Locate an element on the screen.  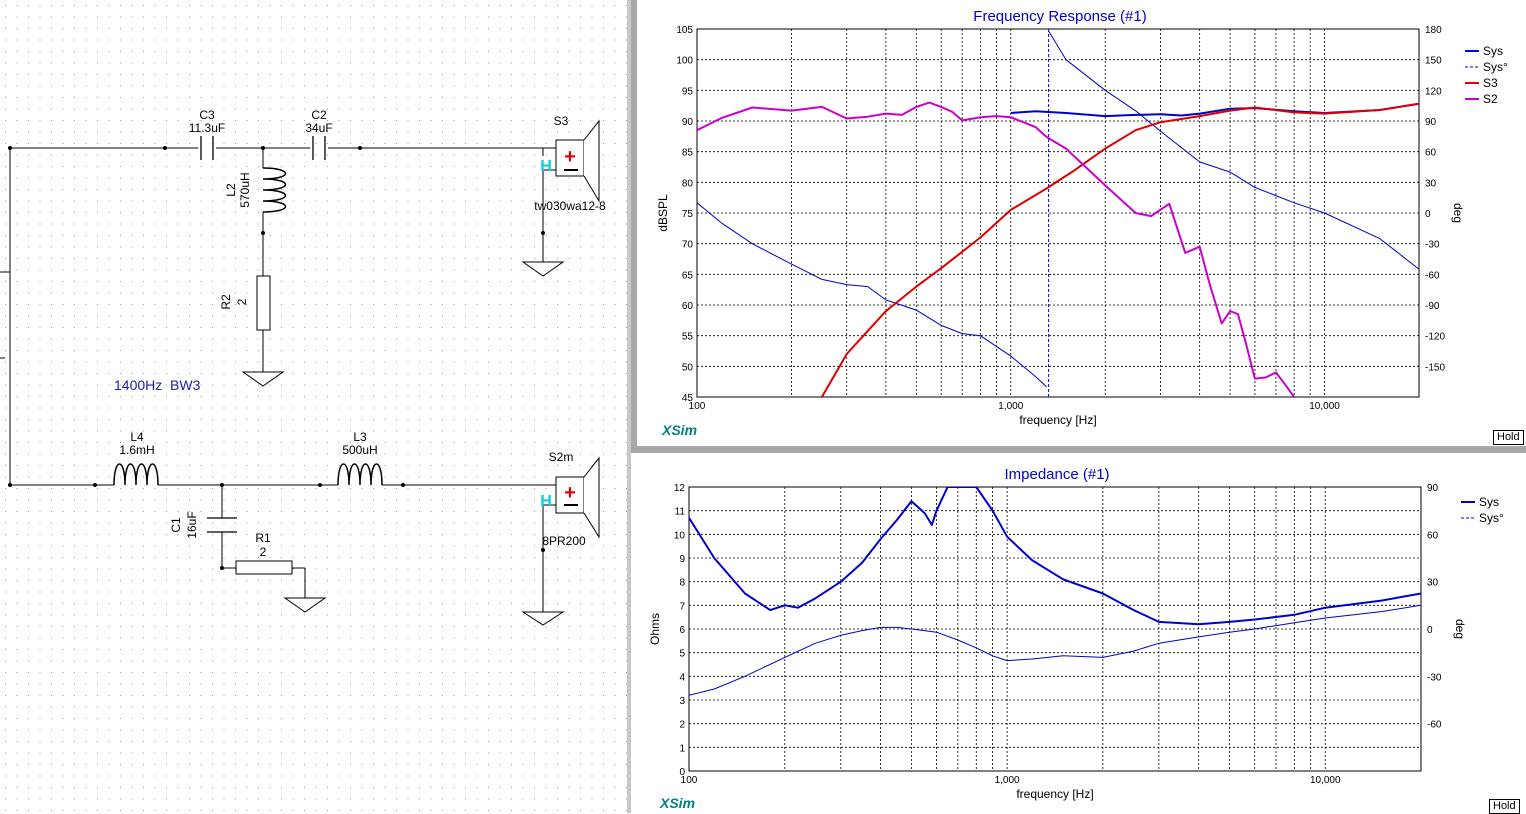
fr-y-tick-label: 60 is located at coordinates (688, 306).